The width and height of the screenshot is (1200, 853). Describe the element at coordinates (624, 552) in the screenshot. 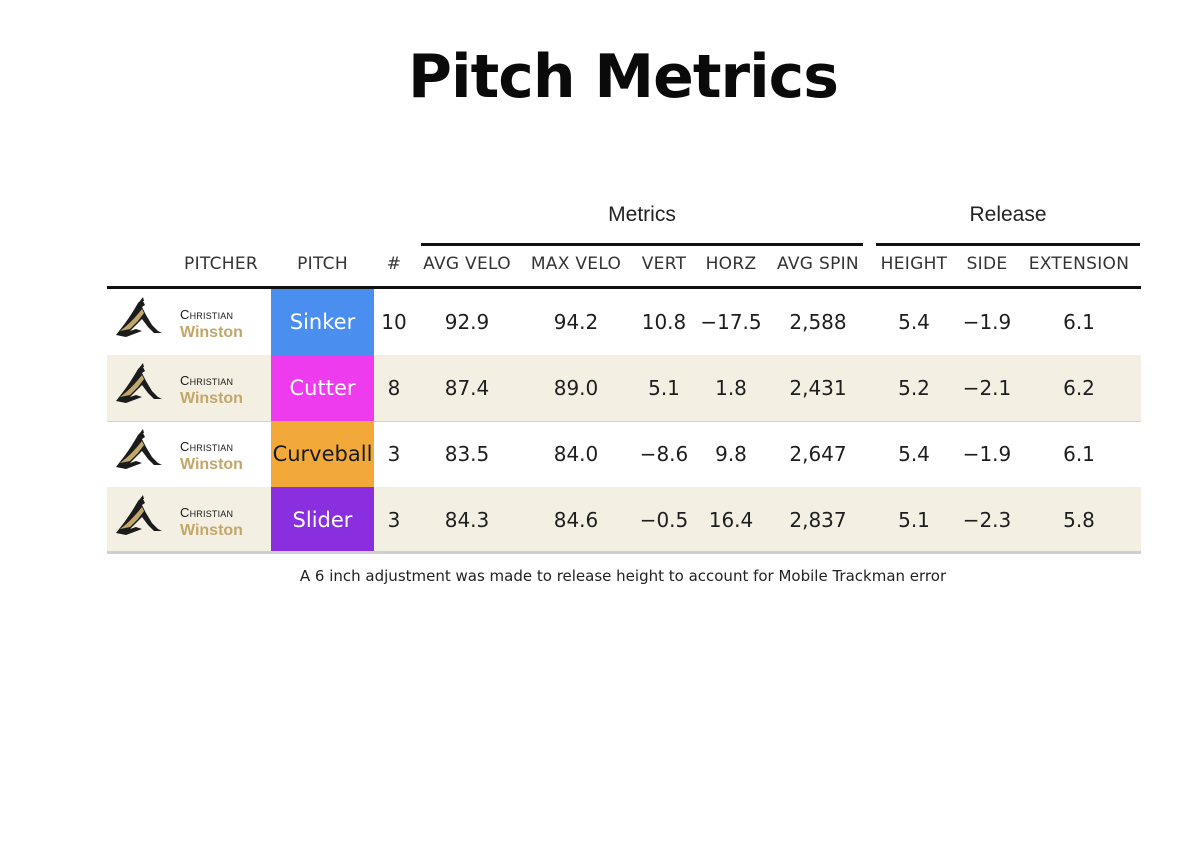

I see `table-bottom-rule` at that location.